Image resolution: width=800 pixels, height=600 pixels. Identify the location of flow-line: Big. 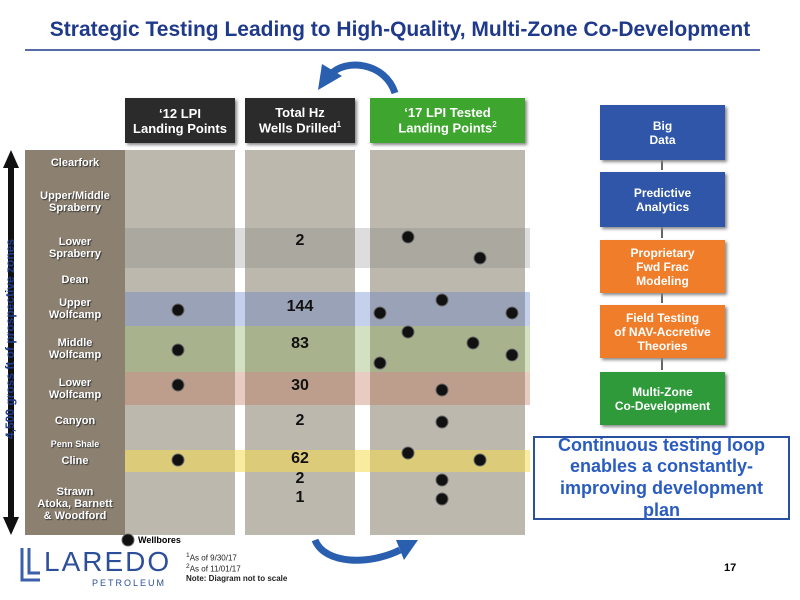
(662, 125).